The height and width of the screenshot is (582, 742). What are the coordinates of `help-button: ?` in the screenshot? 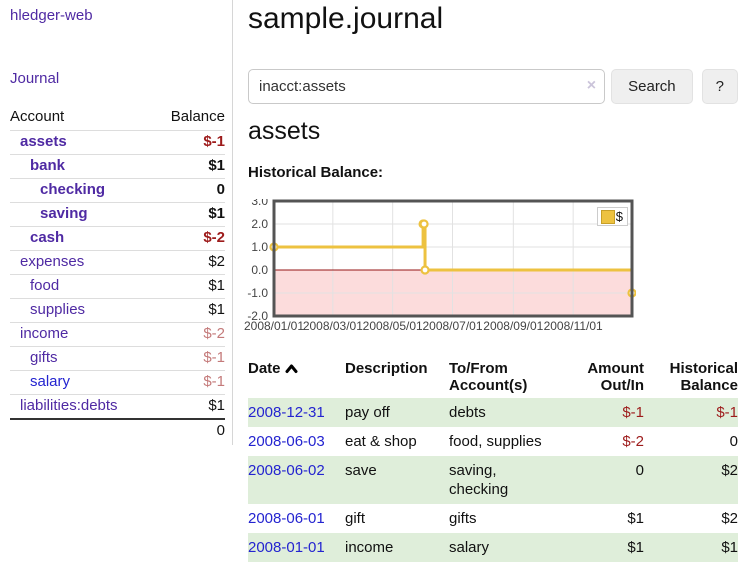 It's located at (719, 86).